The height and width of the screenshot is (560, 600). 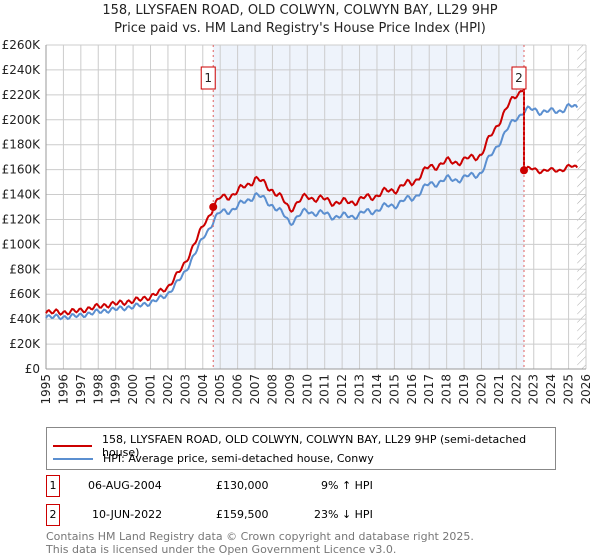 What do you see at coordinates (22, 45) in the screenshot?
I see `y-tick-label: £260K` at bounding box center [22, 45].